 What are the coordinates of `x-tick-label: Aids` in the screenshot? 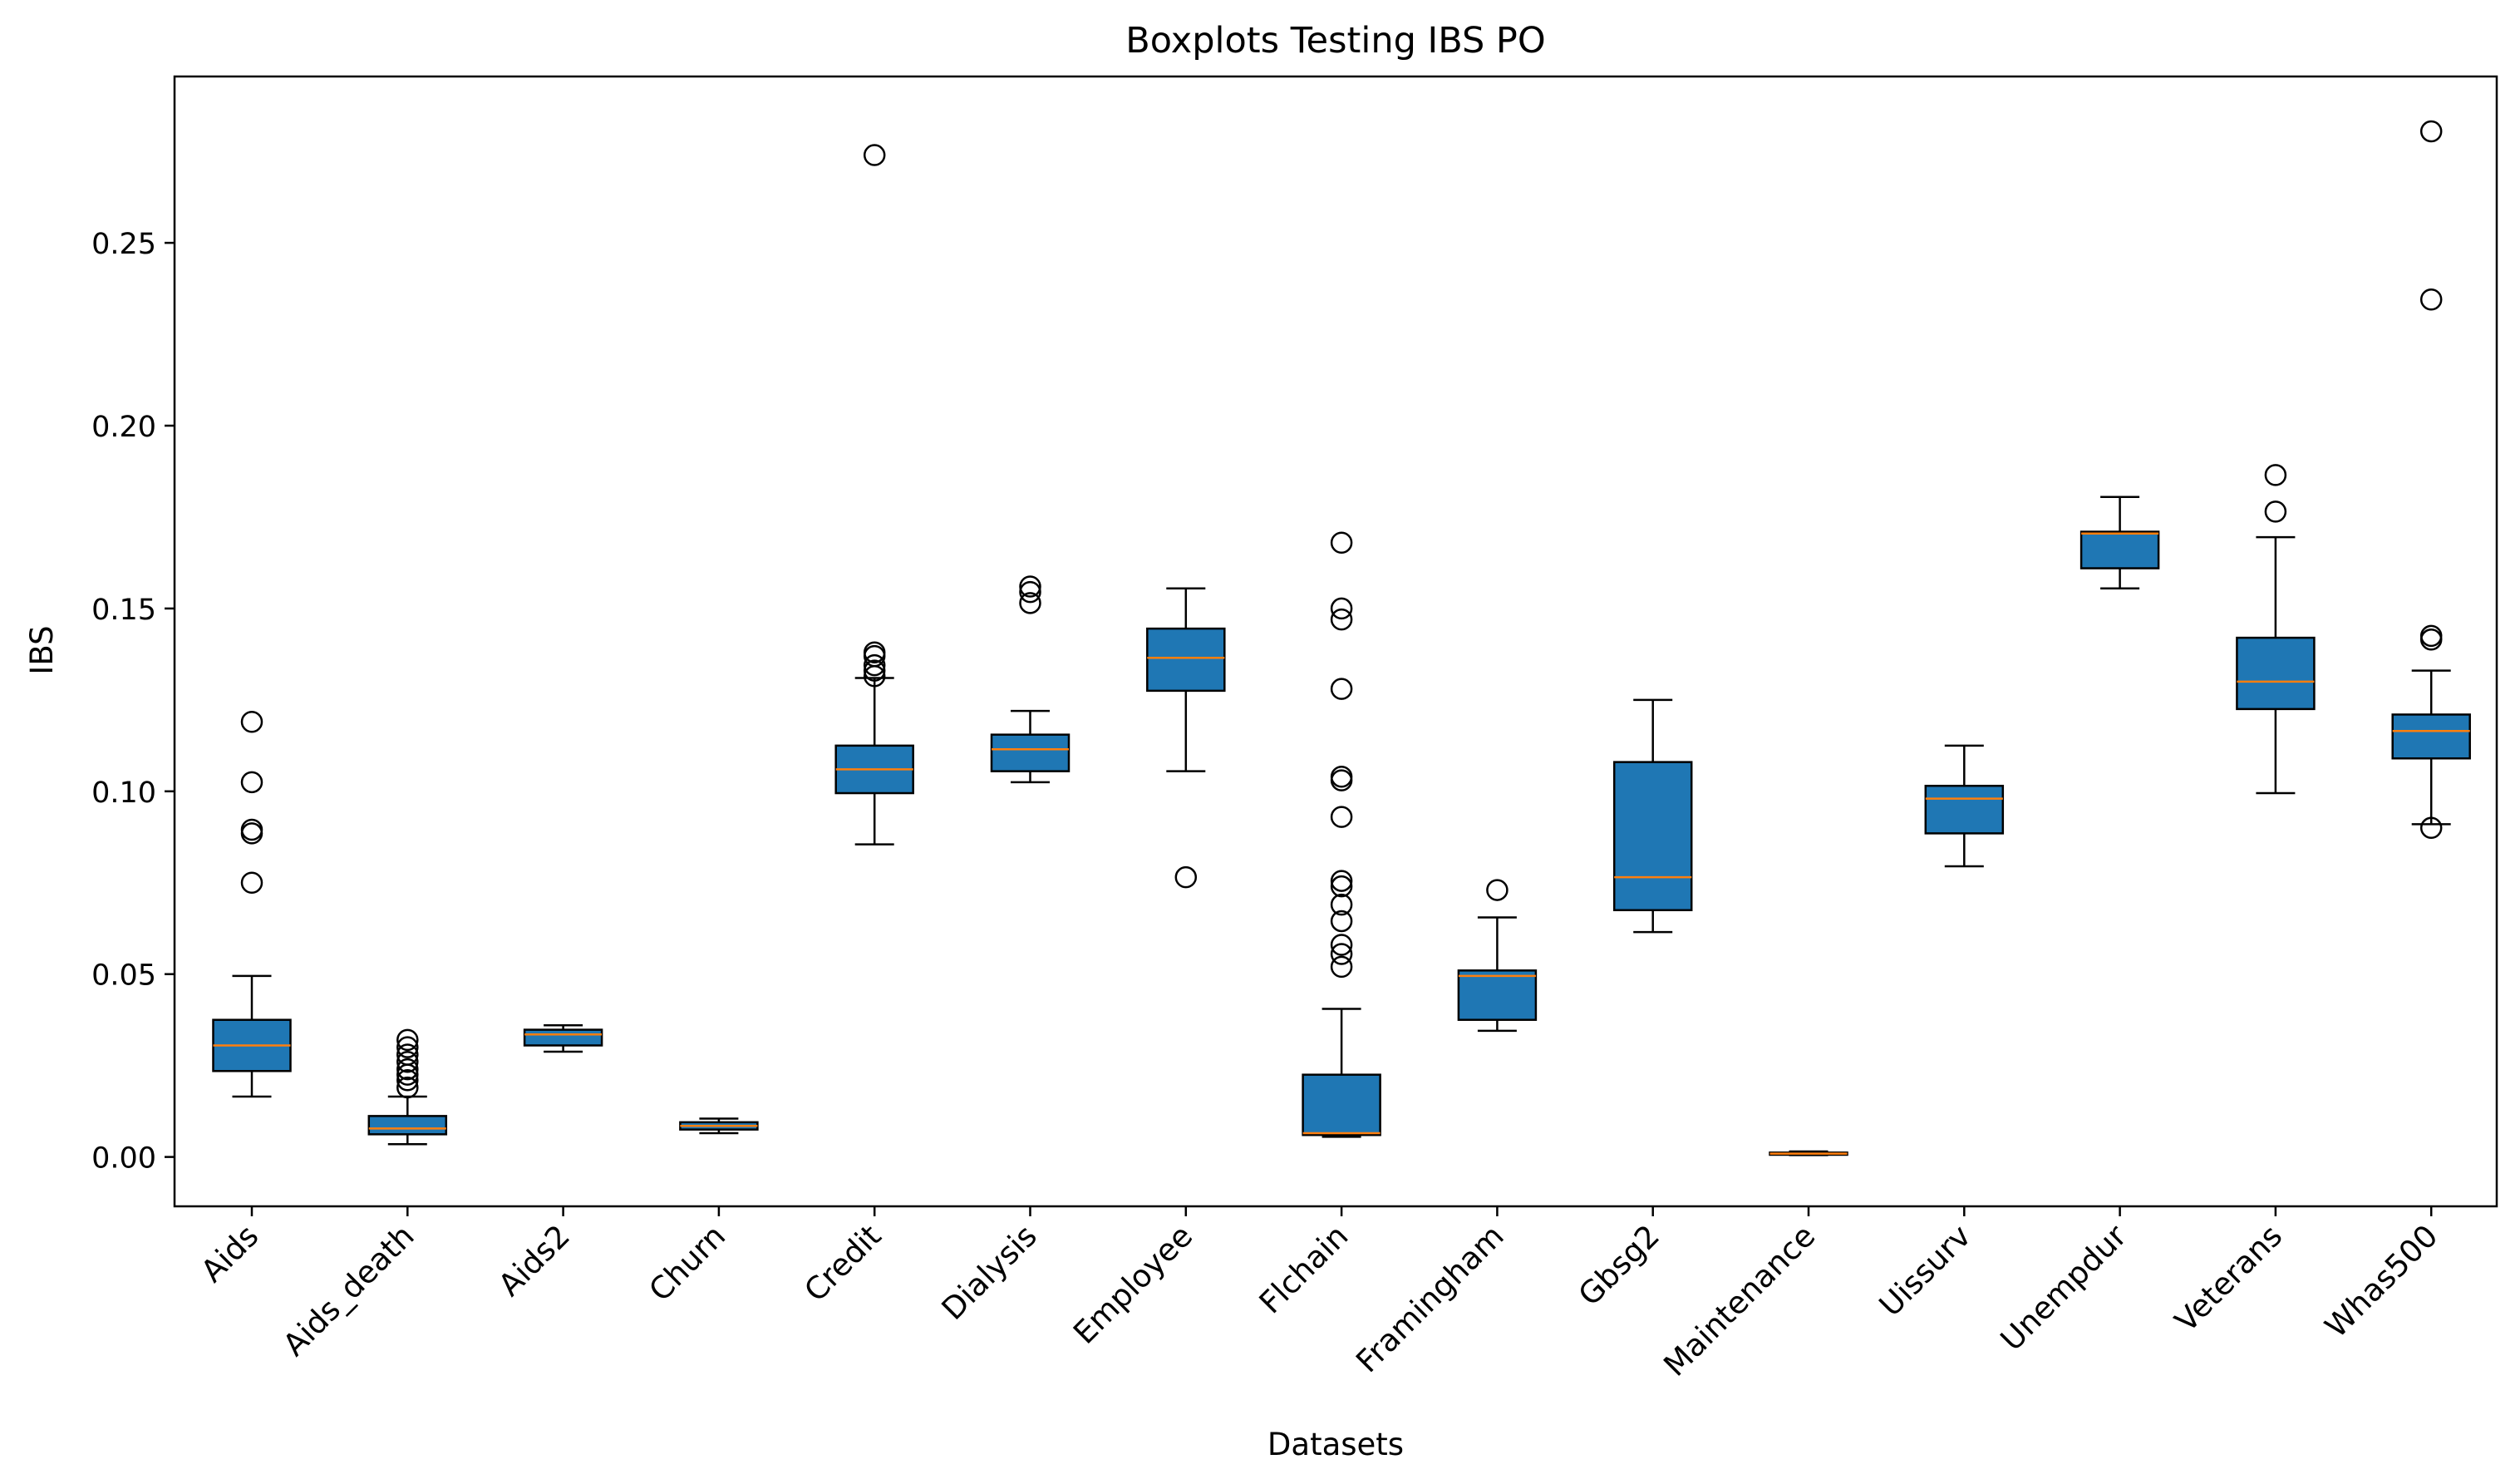 It's located at (230, 1253).